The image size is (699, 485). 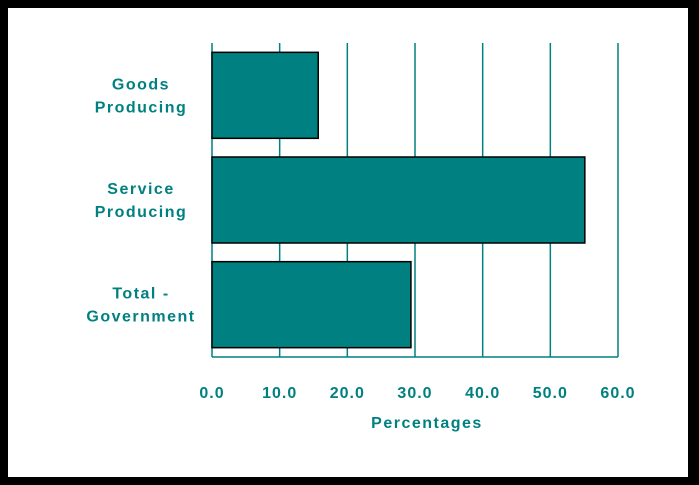 I want to click on x-tick-label: 40.0, so click(x=482, y=393).